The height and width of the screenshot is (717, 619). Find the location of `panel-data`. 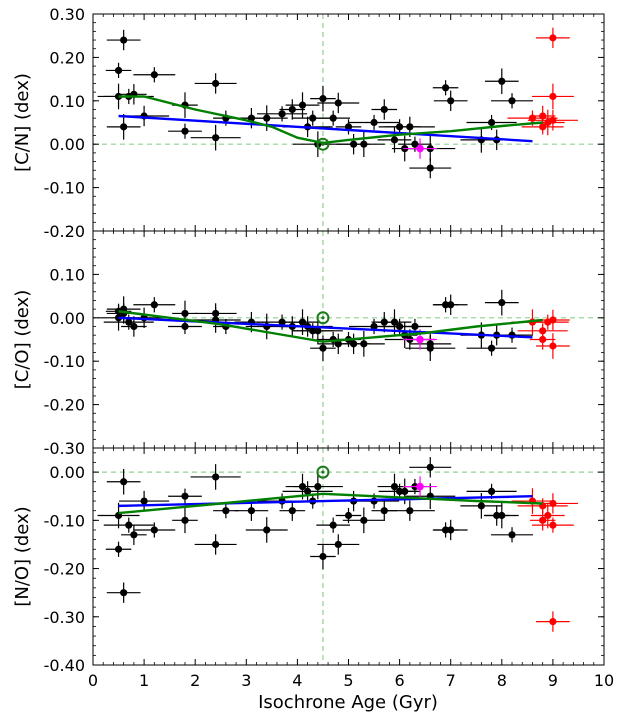

panel-data is located at coordinates (333, 325).